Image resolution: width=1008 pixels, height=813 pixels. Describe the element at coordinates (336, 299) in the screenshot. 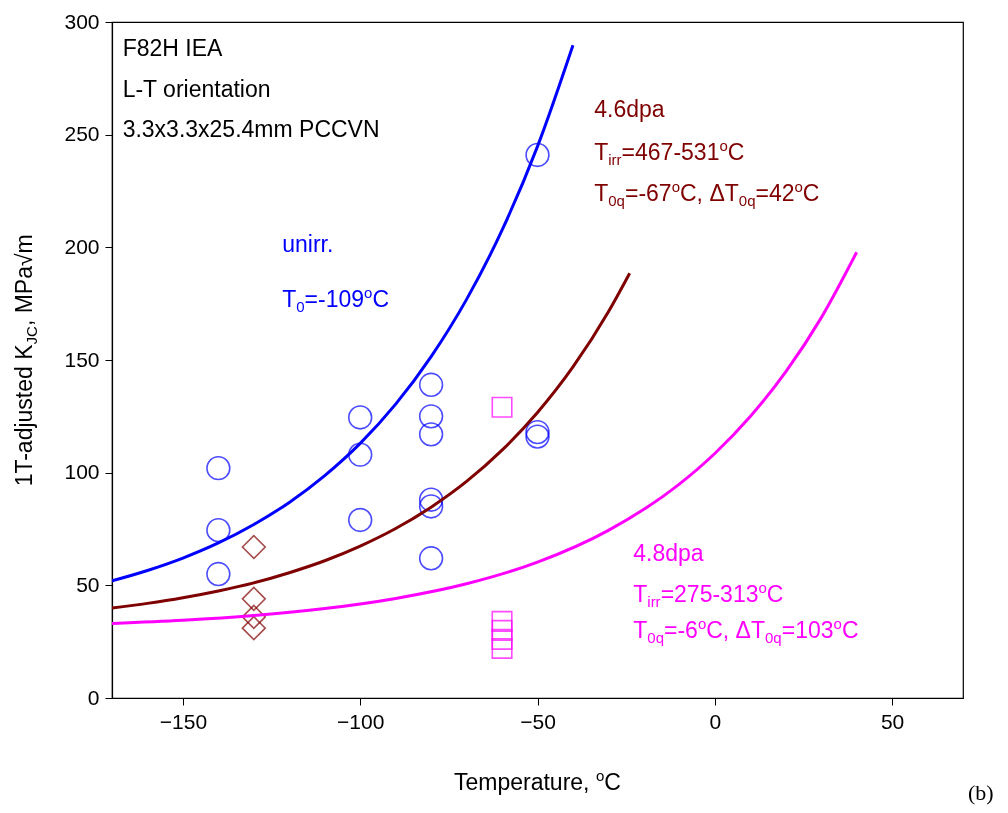

I see `annotation: T$_{0}$=-109$^{o}$C` at that location.